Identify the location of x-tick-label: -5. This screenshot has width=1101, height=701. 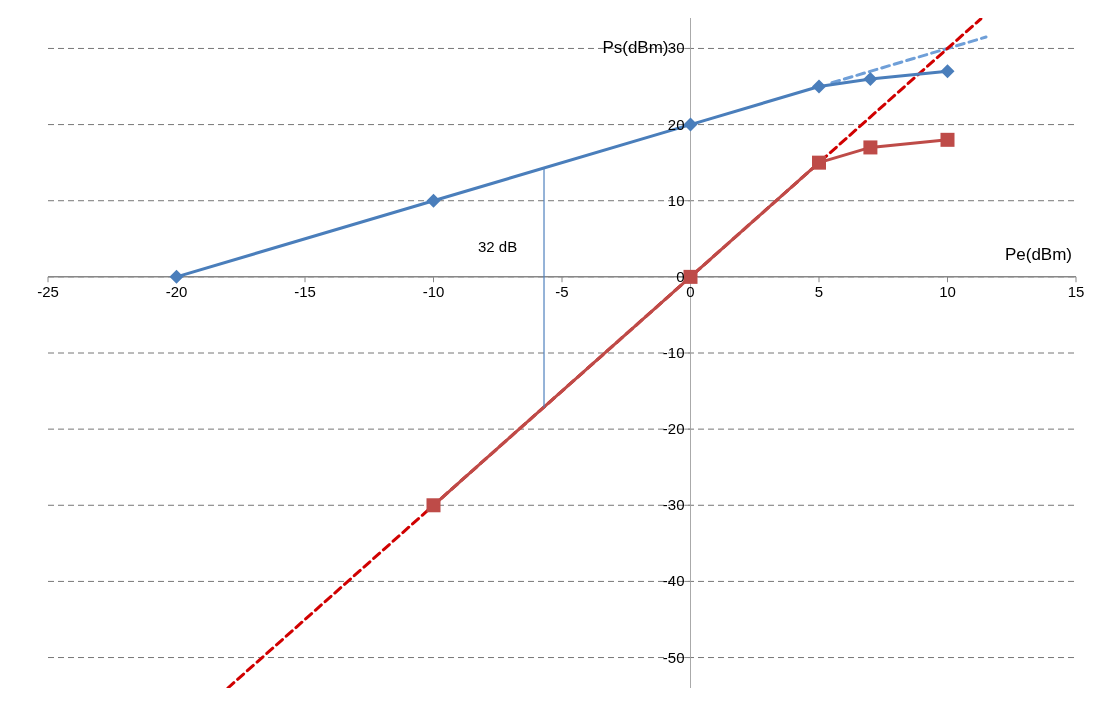
(562, 291).